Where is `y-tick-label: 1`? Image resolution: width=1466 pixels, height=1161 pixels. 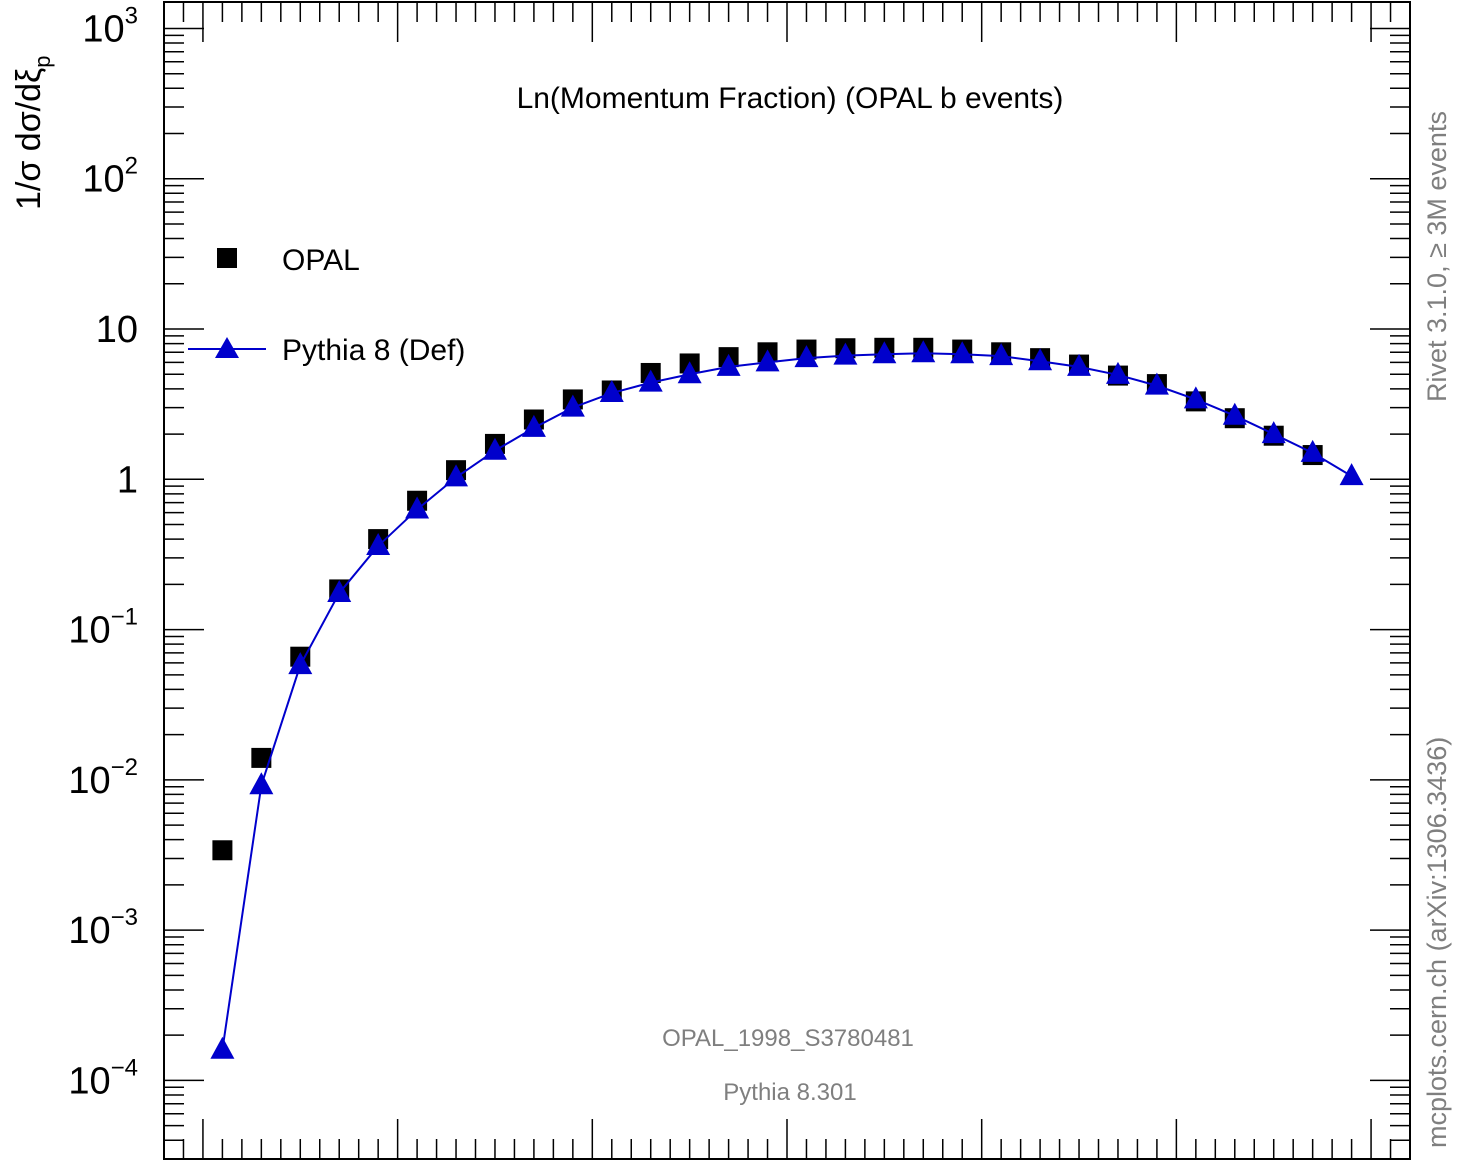 y-tick-label: 1 is located at coordinates (127, 480).